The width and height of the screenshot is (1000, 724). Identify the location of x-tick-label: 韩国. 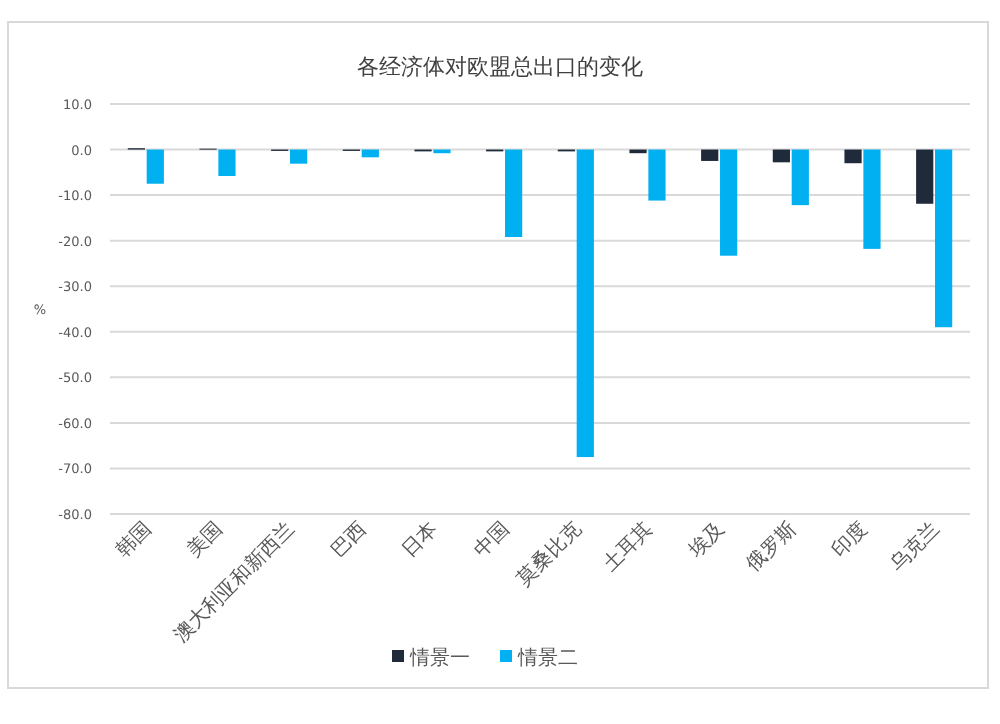
(133, 540).